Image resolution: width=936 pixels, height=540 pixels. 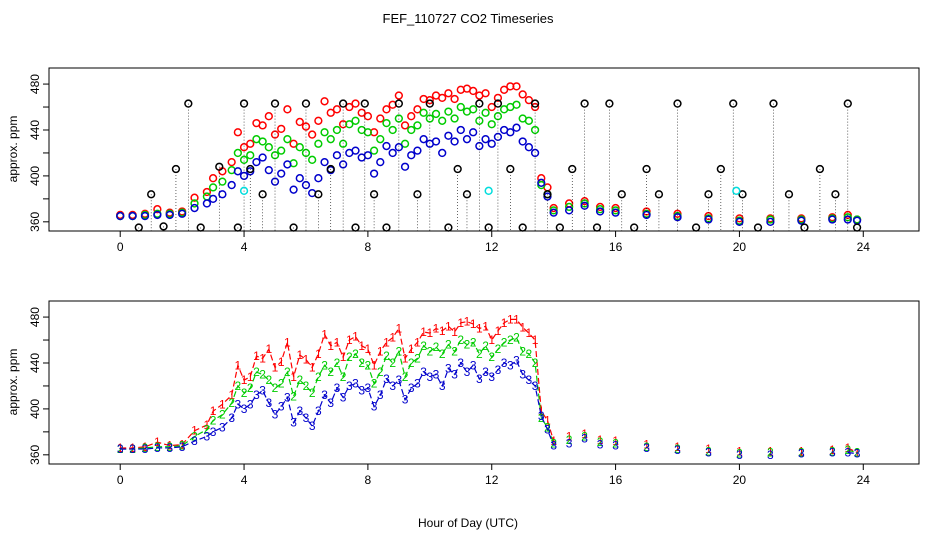 I want to click on x-tick-label: 12, so click(x=492, y=480).